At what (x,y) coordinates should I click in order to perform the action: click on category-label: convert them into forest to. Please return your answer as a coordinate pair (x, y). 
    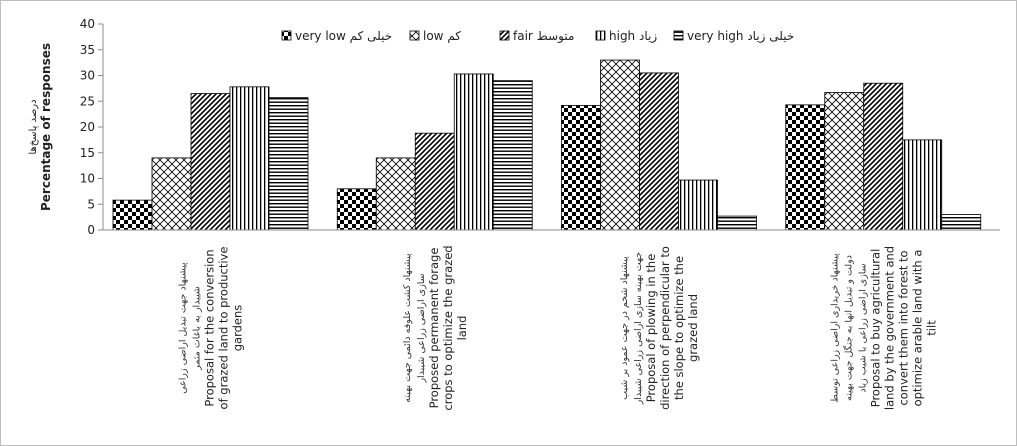
    Looking at the image, I should click on (903, 327).